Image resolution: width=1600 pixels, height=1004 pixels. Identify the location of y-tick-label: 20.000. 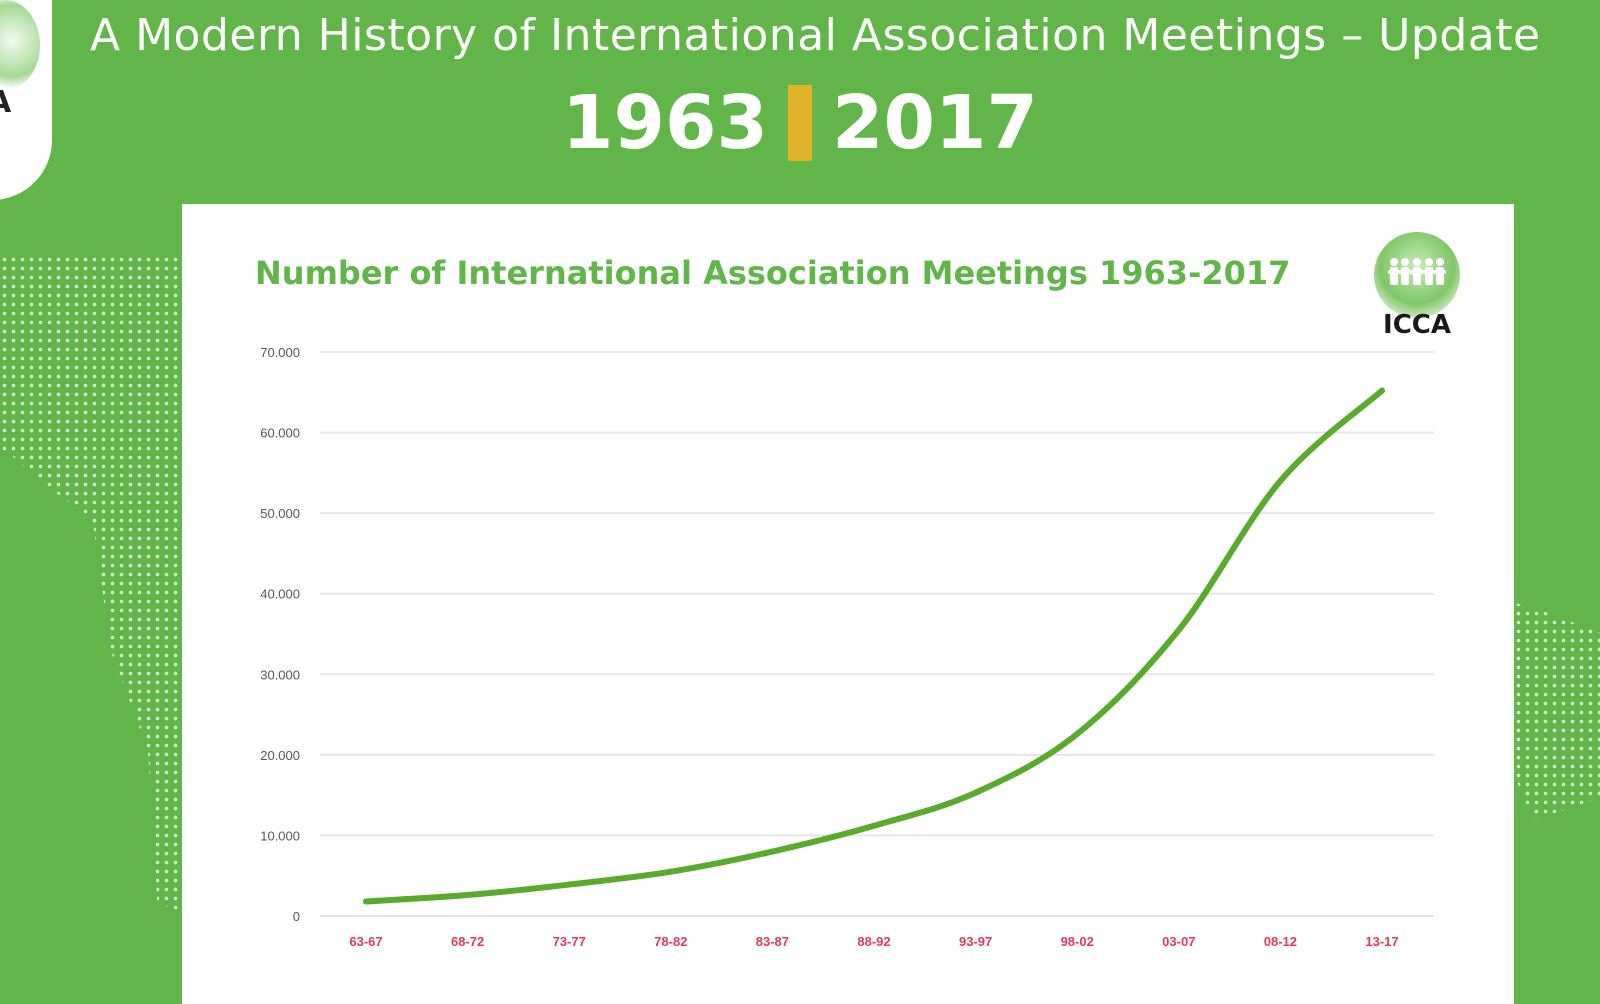
(280, 755).